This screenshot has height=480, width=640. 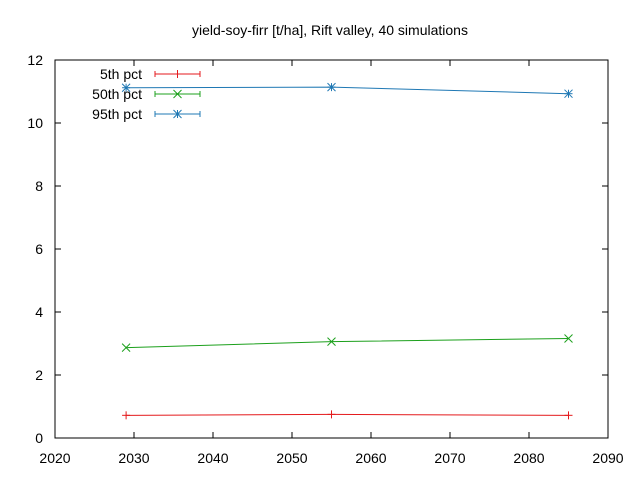 I want to click on legend: 5th pct 50th pct 95th pct, so click(x=146, y=94).